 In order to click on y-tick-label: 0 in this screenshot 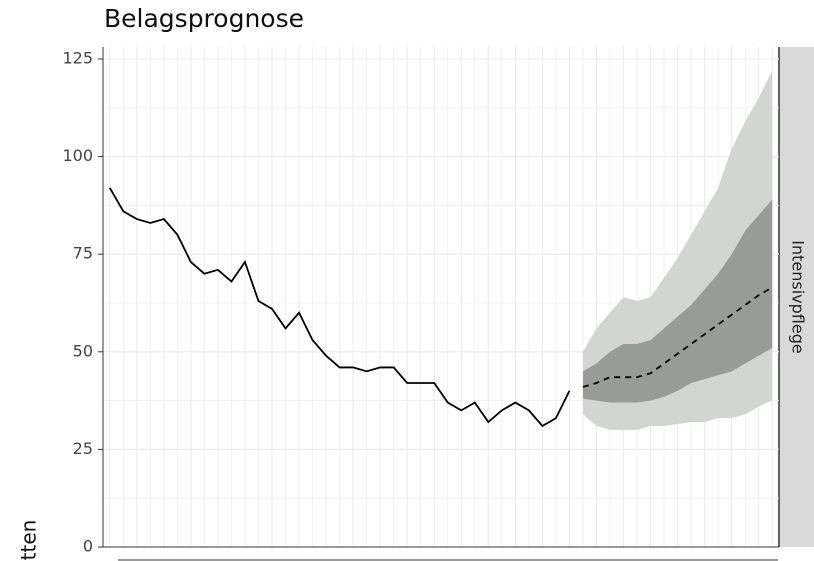, I will do `click(88, 546)`.